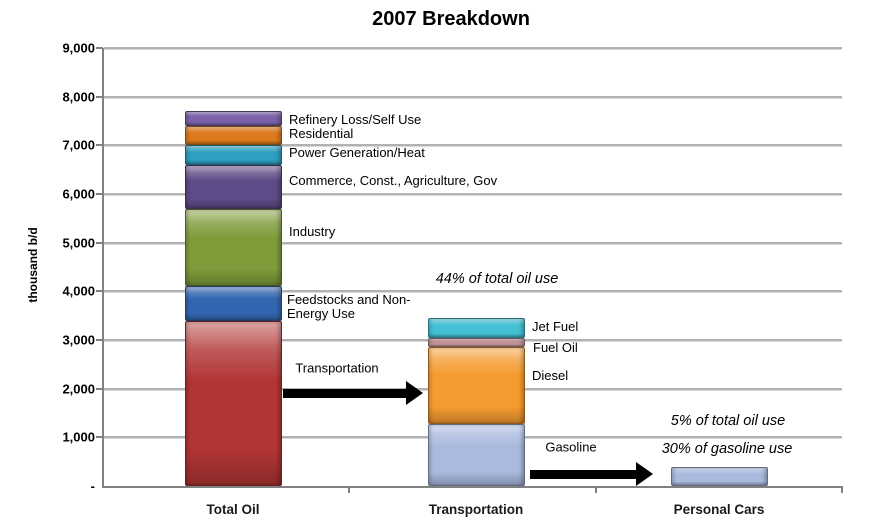 This screenshot has width=875, height=531. I want to click on segment-label: Feedstocks and Non-Energy Use, so click(349, 306).